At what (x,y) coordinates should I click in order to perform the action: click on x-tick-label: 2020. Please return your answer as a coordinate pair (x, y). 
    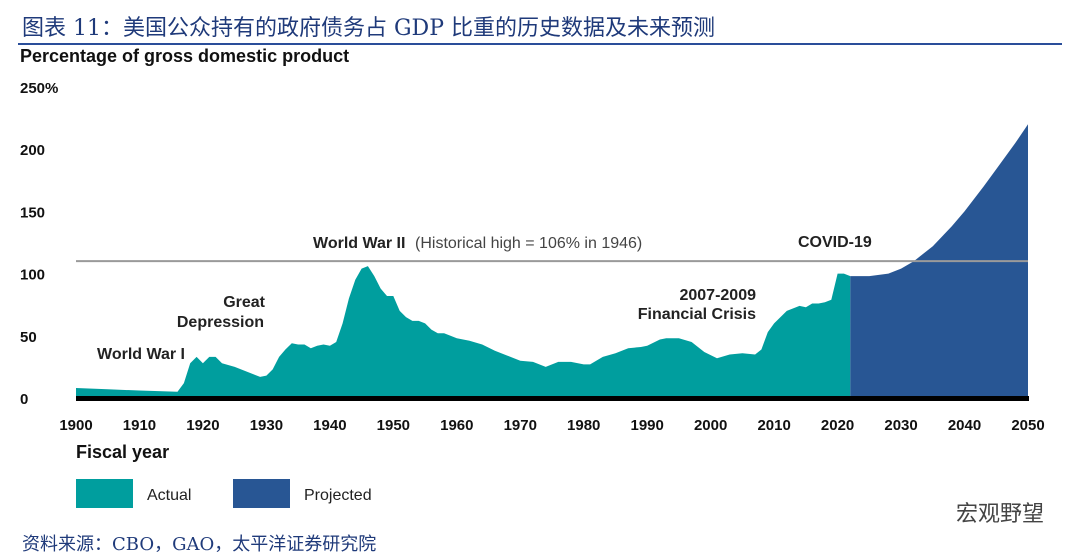
    Looking at the image, I should click on (837, 425).